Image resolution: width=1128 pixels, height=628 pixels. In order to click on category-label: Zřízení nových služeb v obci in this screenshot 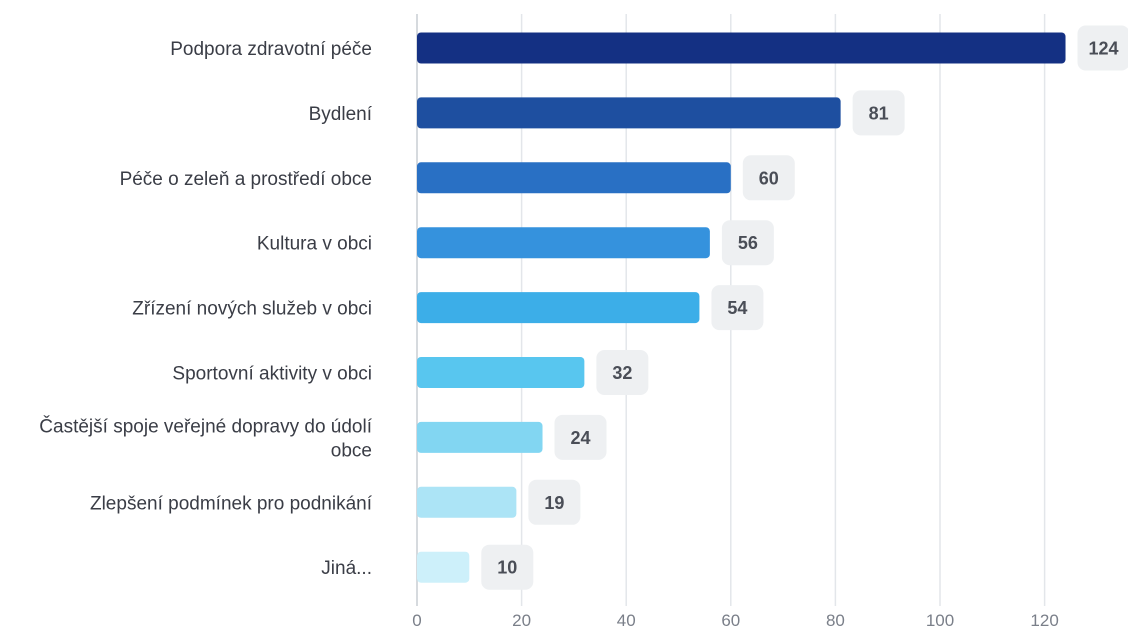, I will do `click(252, 309)`.